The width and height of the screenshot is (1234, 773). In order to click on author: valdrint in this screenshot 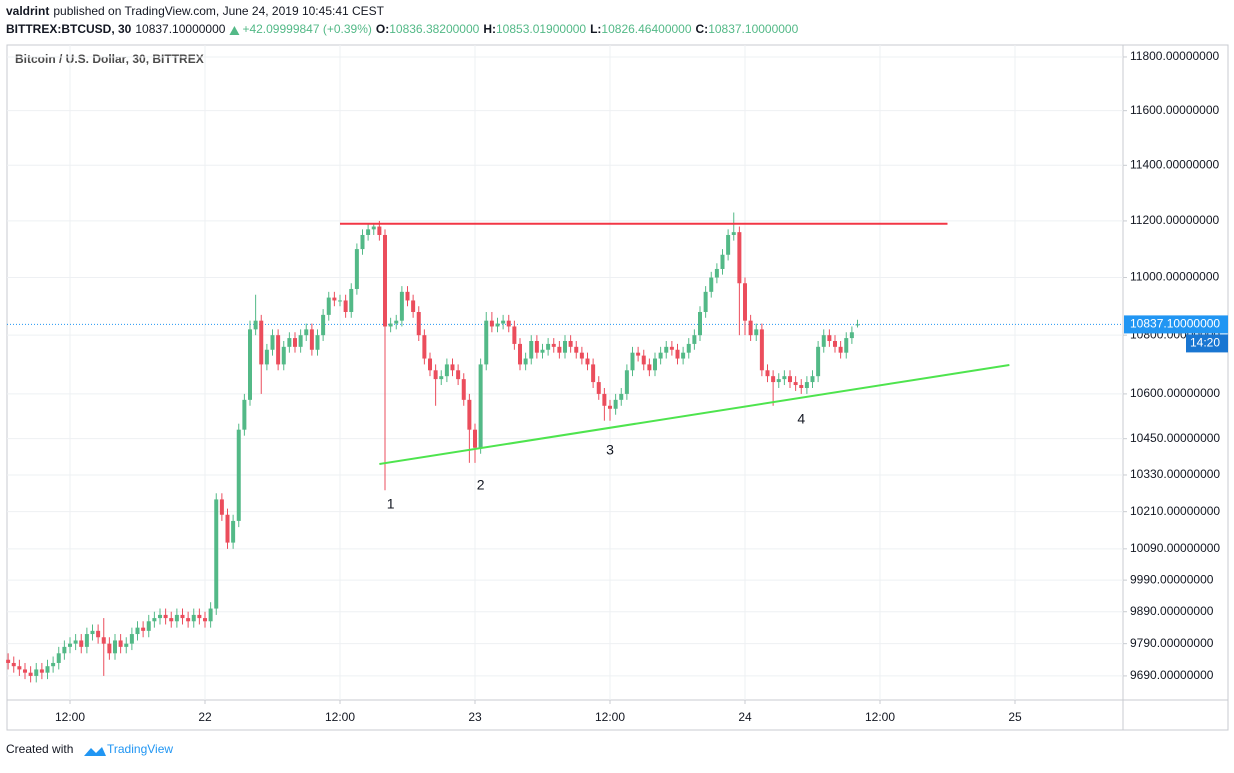, I will do `click(27, 11)`.